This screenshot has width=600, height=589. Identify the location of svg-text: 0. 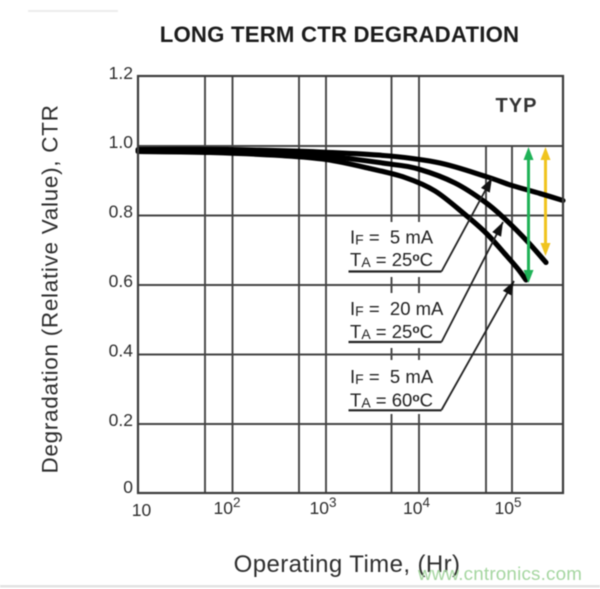
(128, 487).